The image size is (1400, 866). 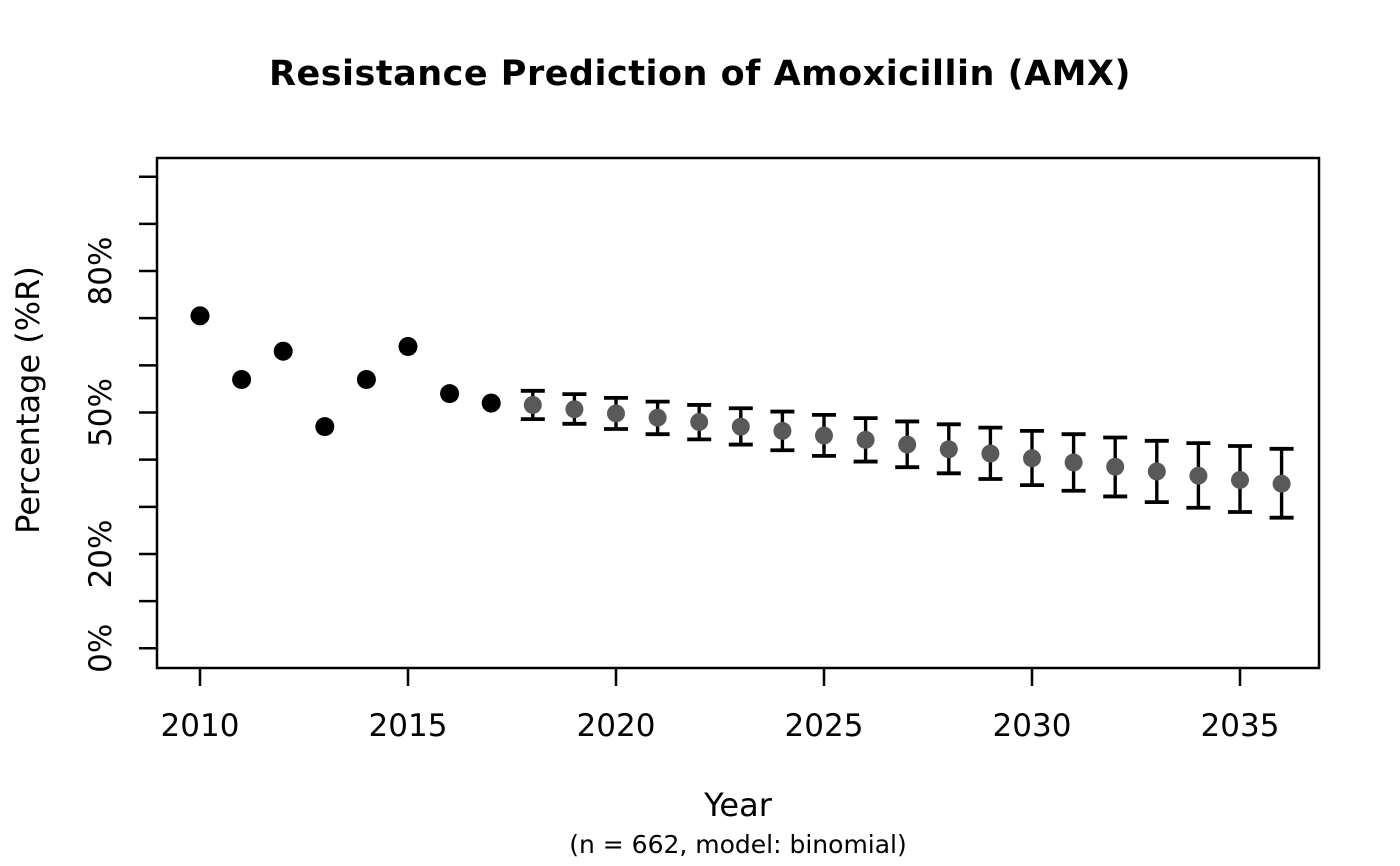 What do you see at coordinates (101, 271) in the screenshot?
I see `y-tick-label: 80%` at bounding box center [101, 271].